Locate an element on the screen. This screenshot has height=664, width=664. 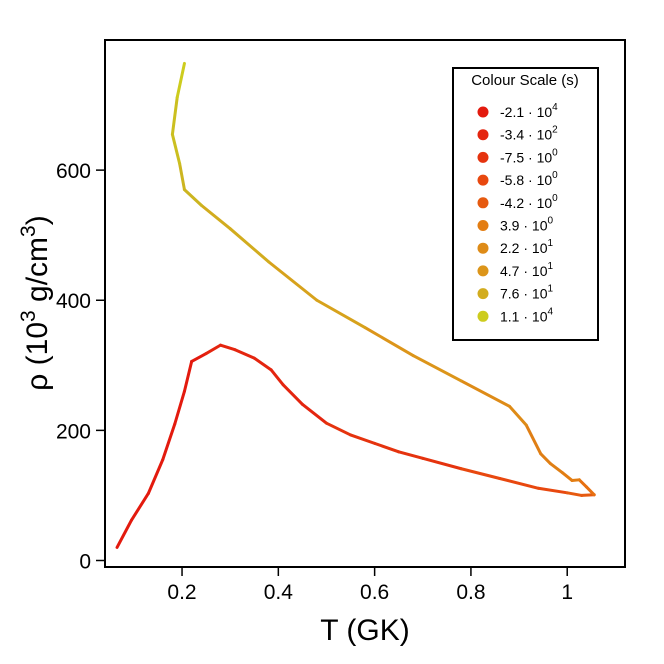
legend-label: 7.6 · 10¹ is located at coordinates (526, 293).